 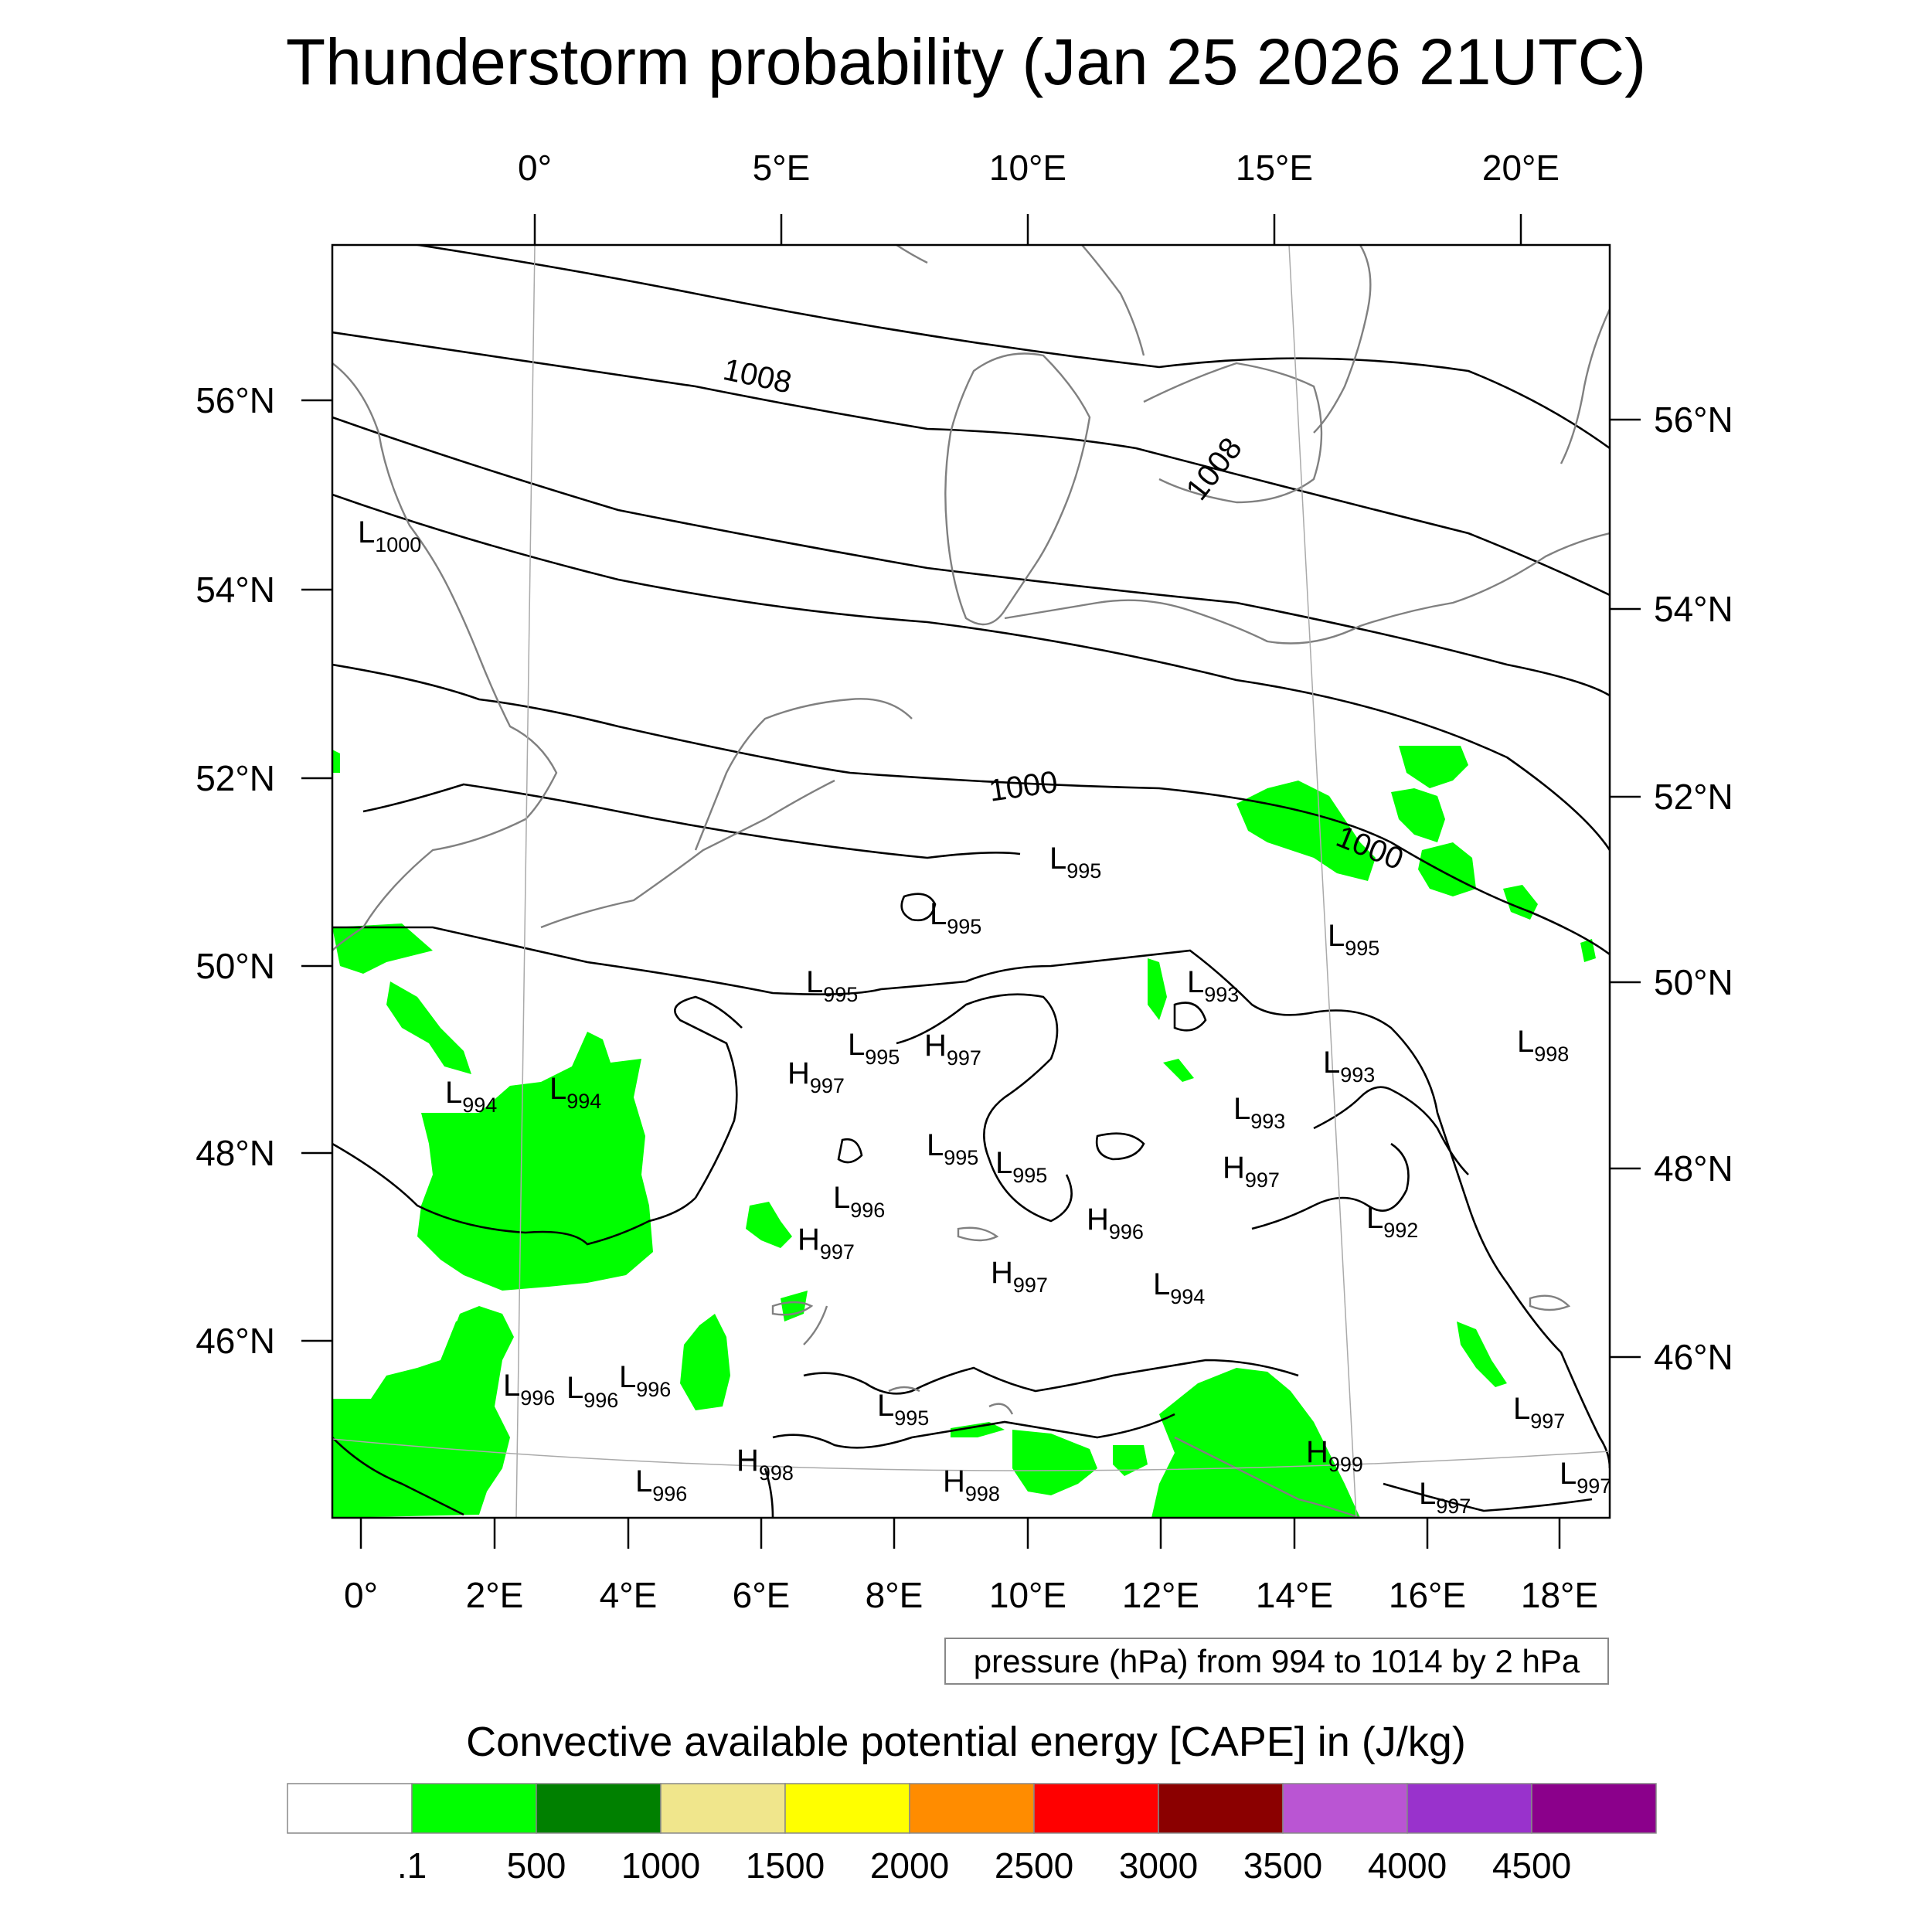 What do you see at coordinates (1039, 168) in the screenshot?
I see `top-lon-labels: 0° 5°E 10°E 15°E 20°E` at bounding box center [1039, 168].